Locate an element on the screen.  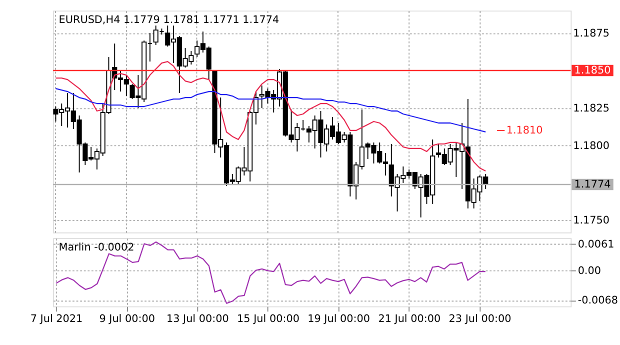
x-tick-label: 15 Jul 00:00 is located at coordinates (268, 319).